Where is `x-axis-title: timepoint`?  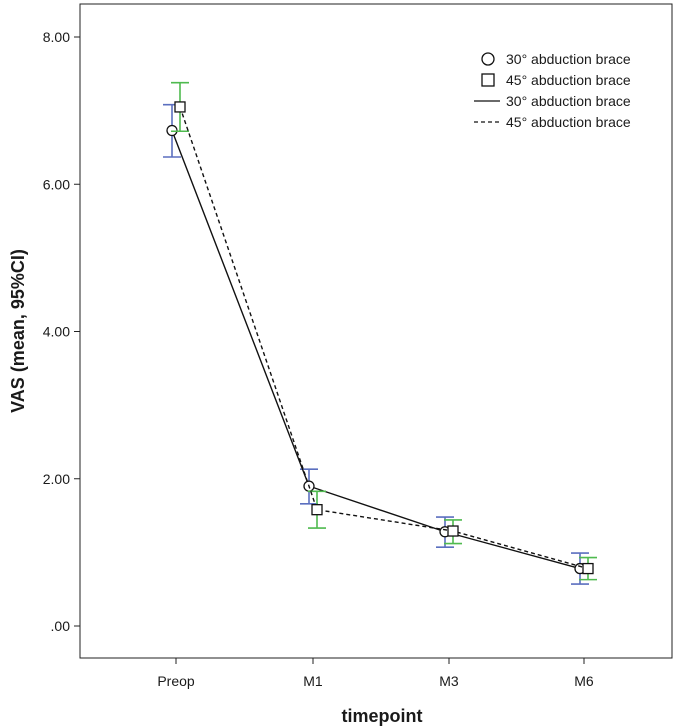 x-axis-title: timepoint is located at coordinates (382, 716).